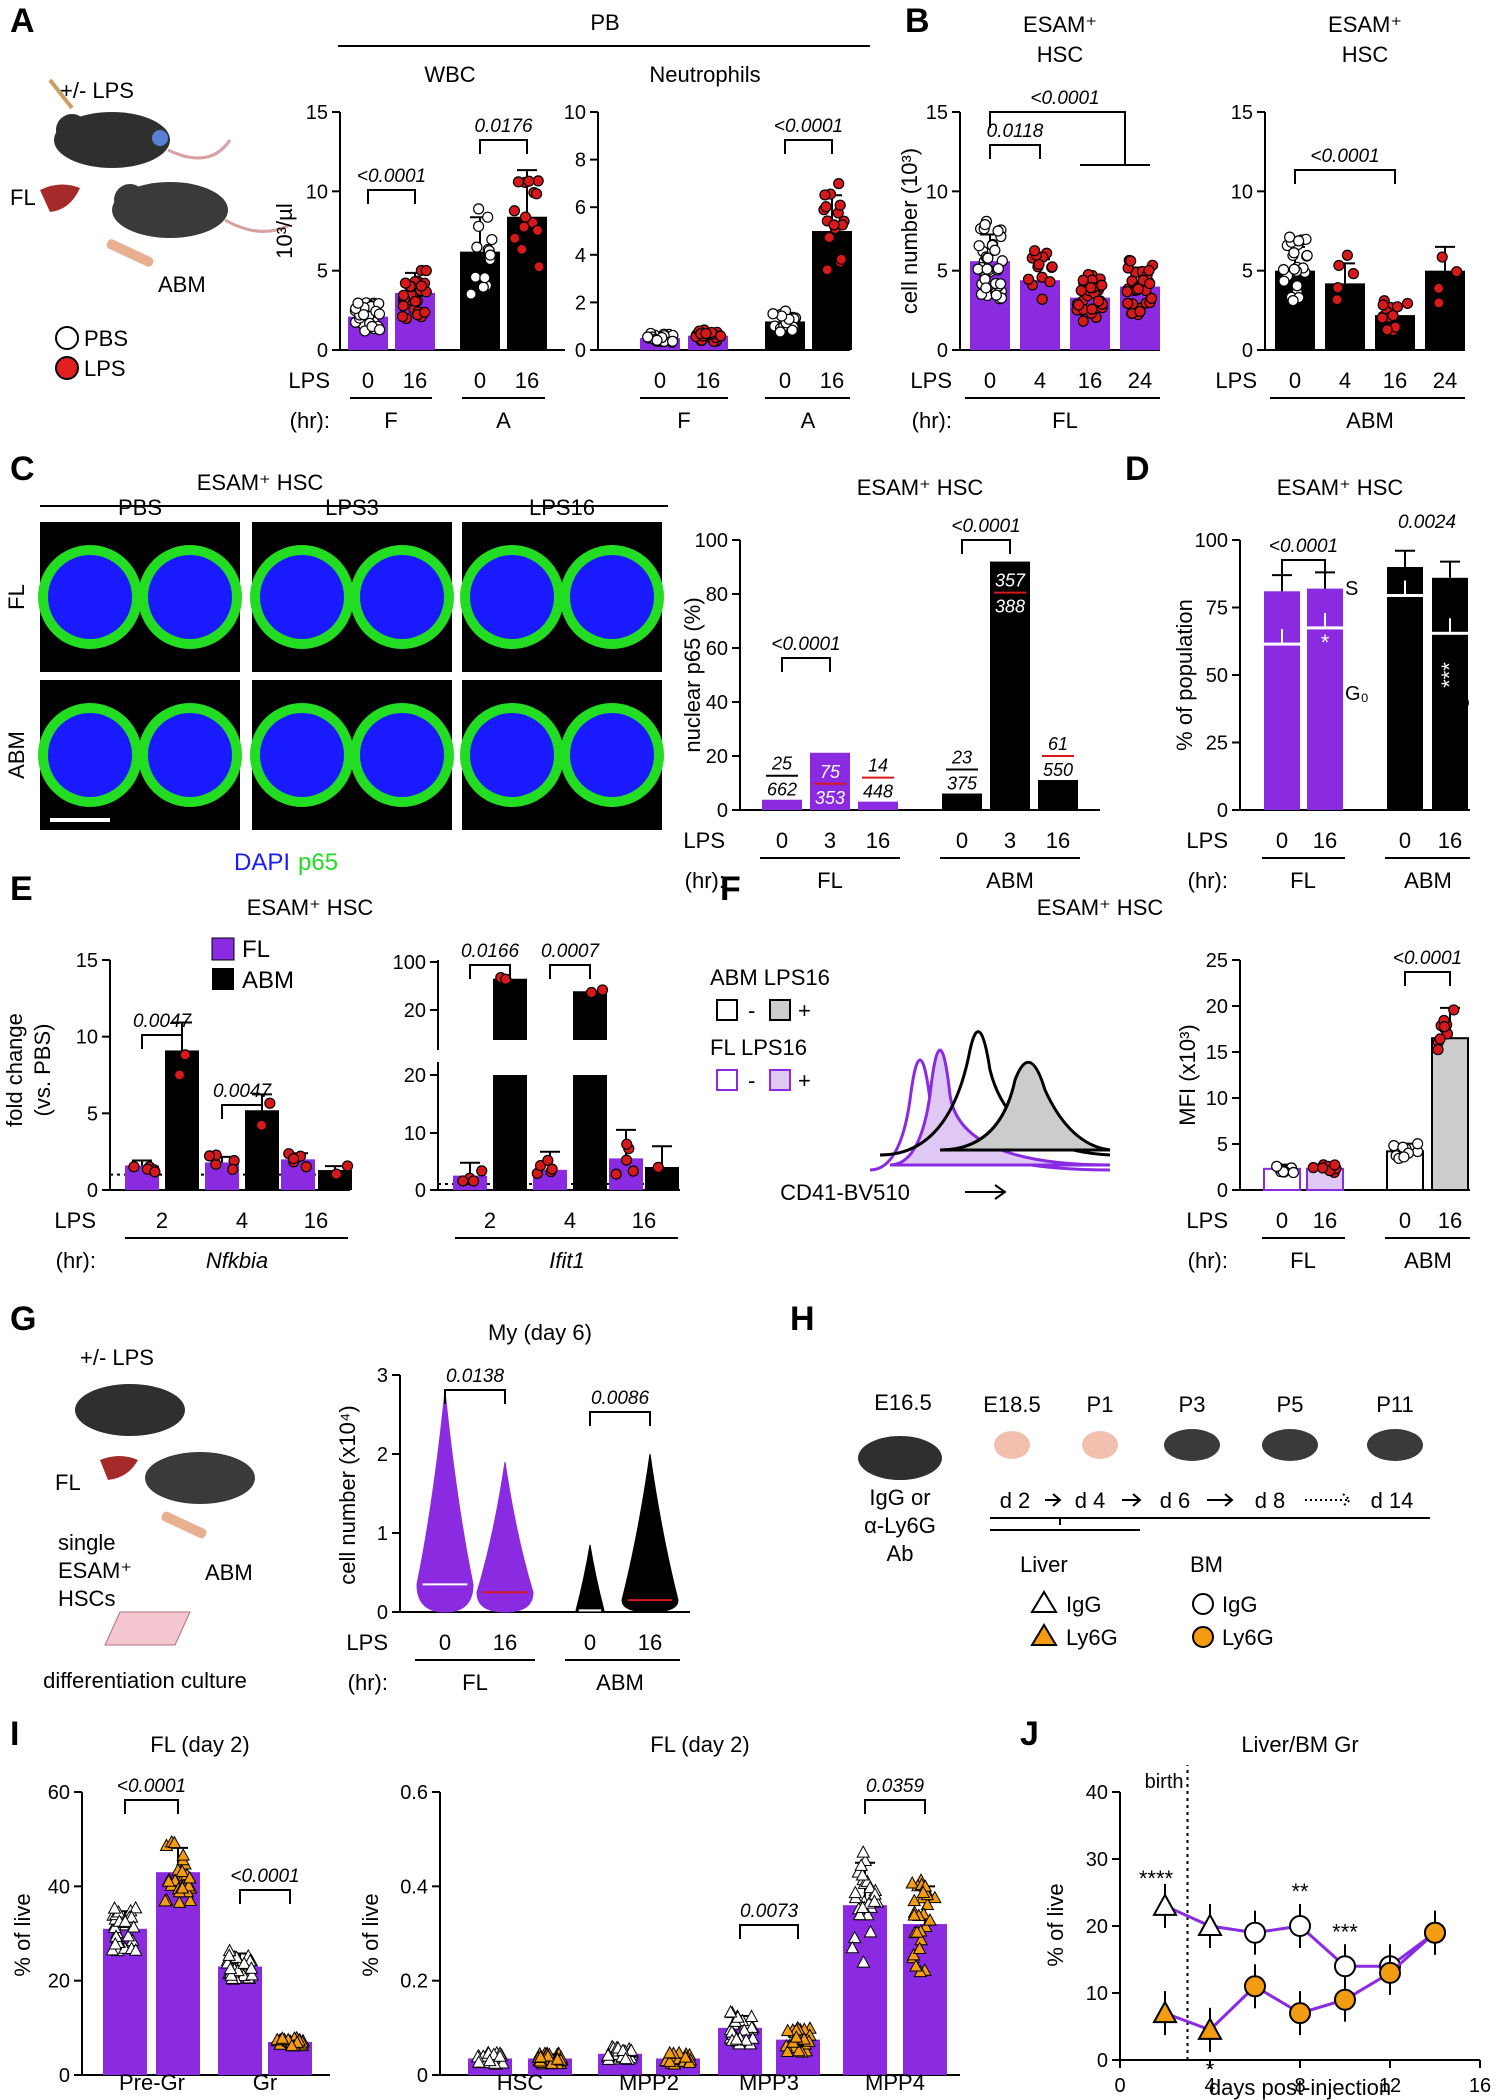 The width and height of the screenshot is (1498, 2100). Describe the element at coordinates (352, 597) in the screenshot. I see `micrograph` at that location.